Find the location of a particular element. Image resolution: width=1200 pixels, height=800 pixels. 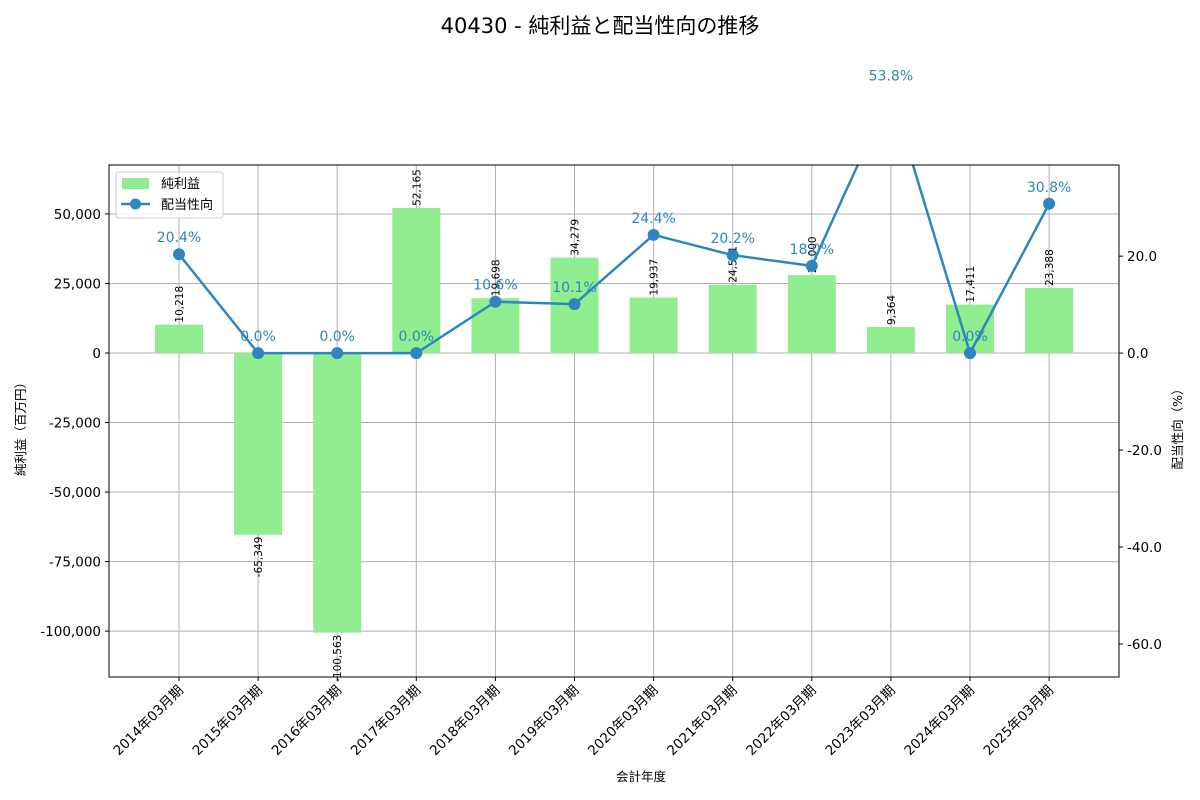

left-tick-label: -75,000 is located at coordinates (75, 563).